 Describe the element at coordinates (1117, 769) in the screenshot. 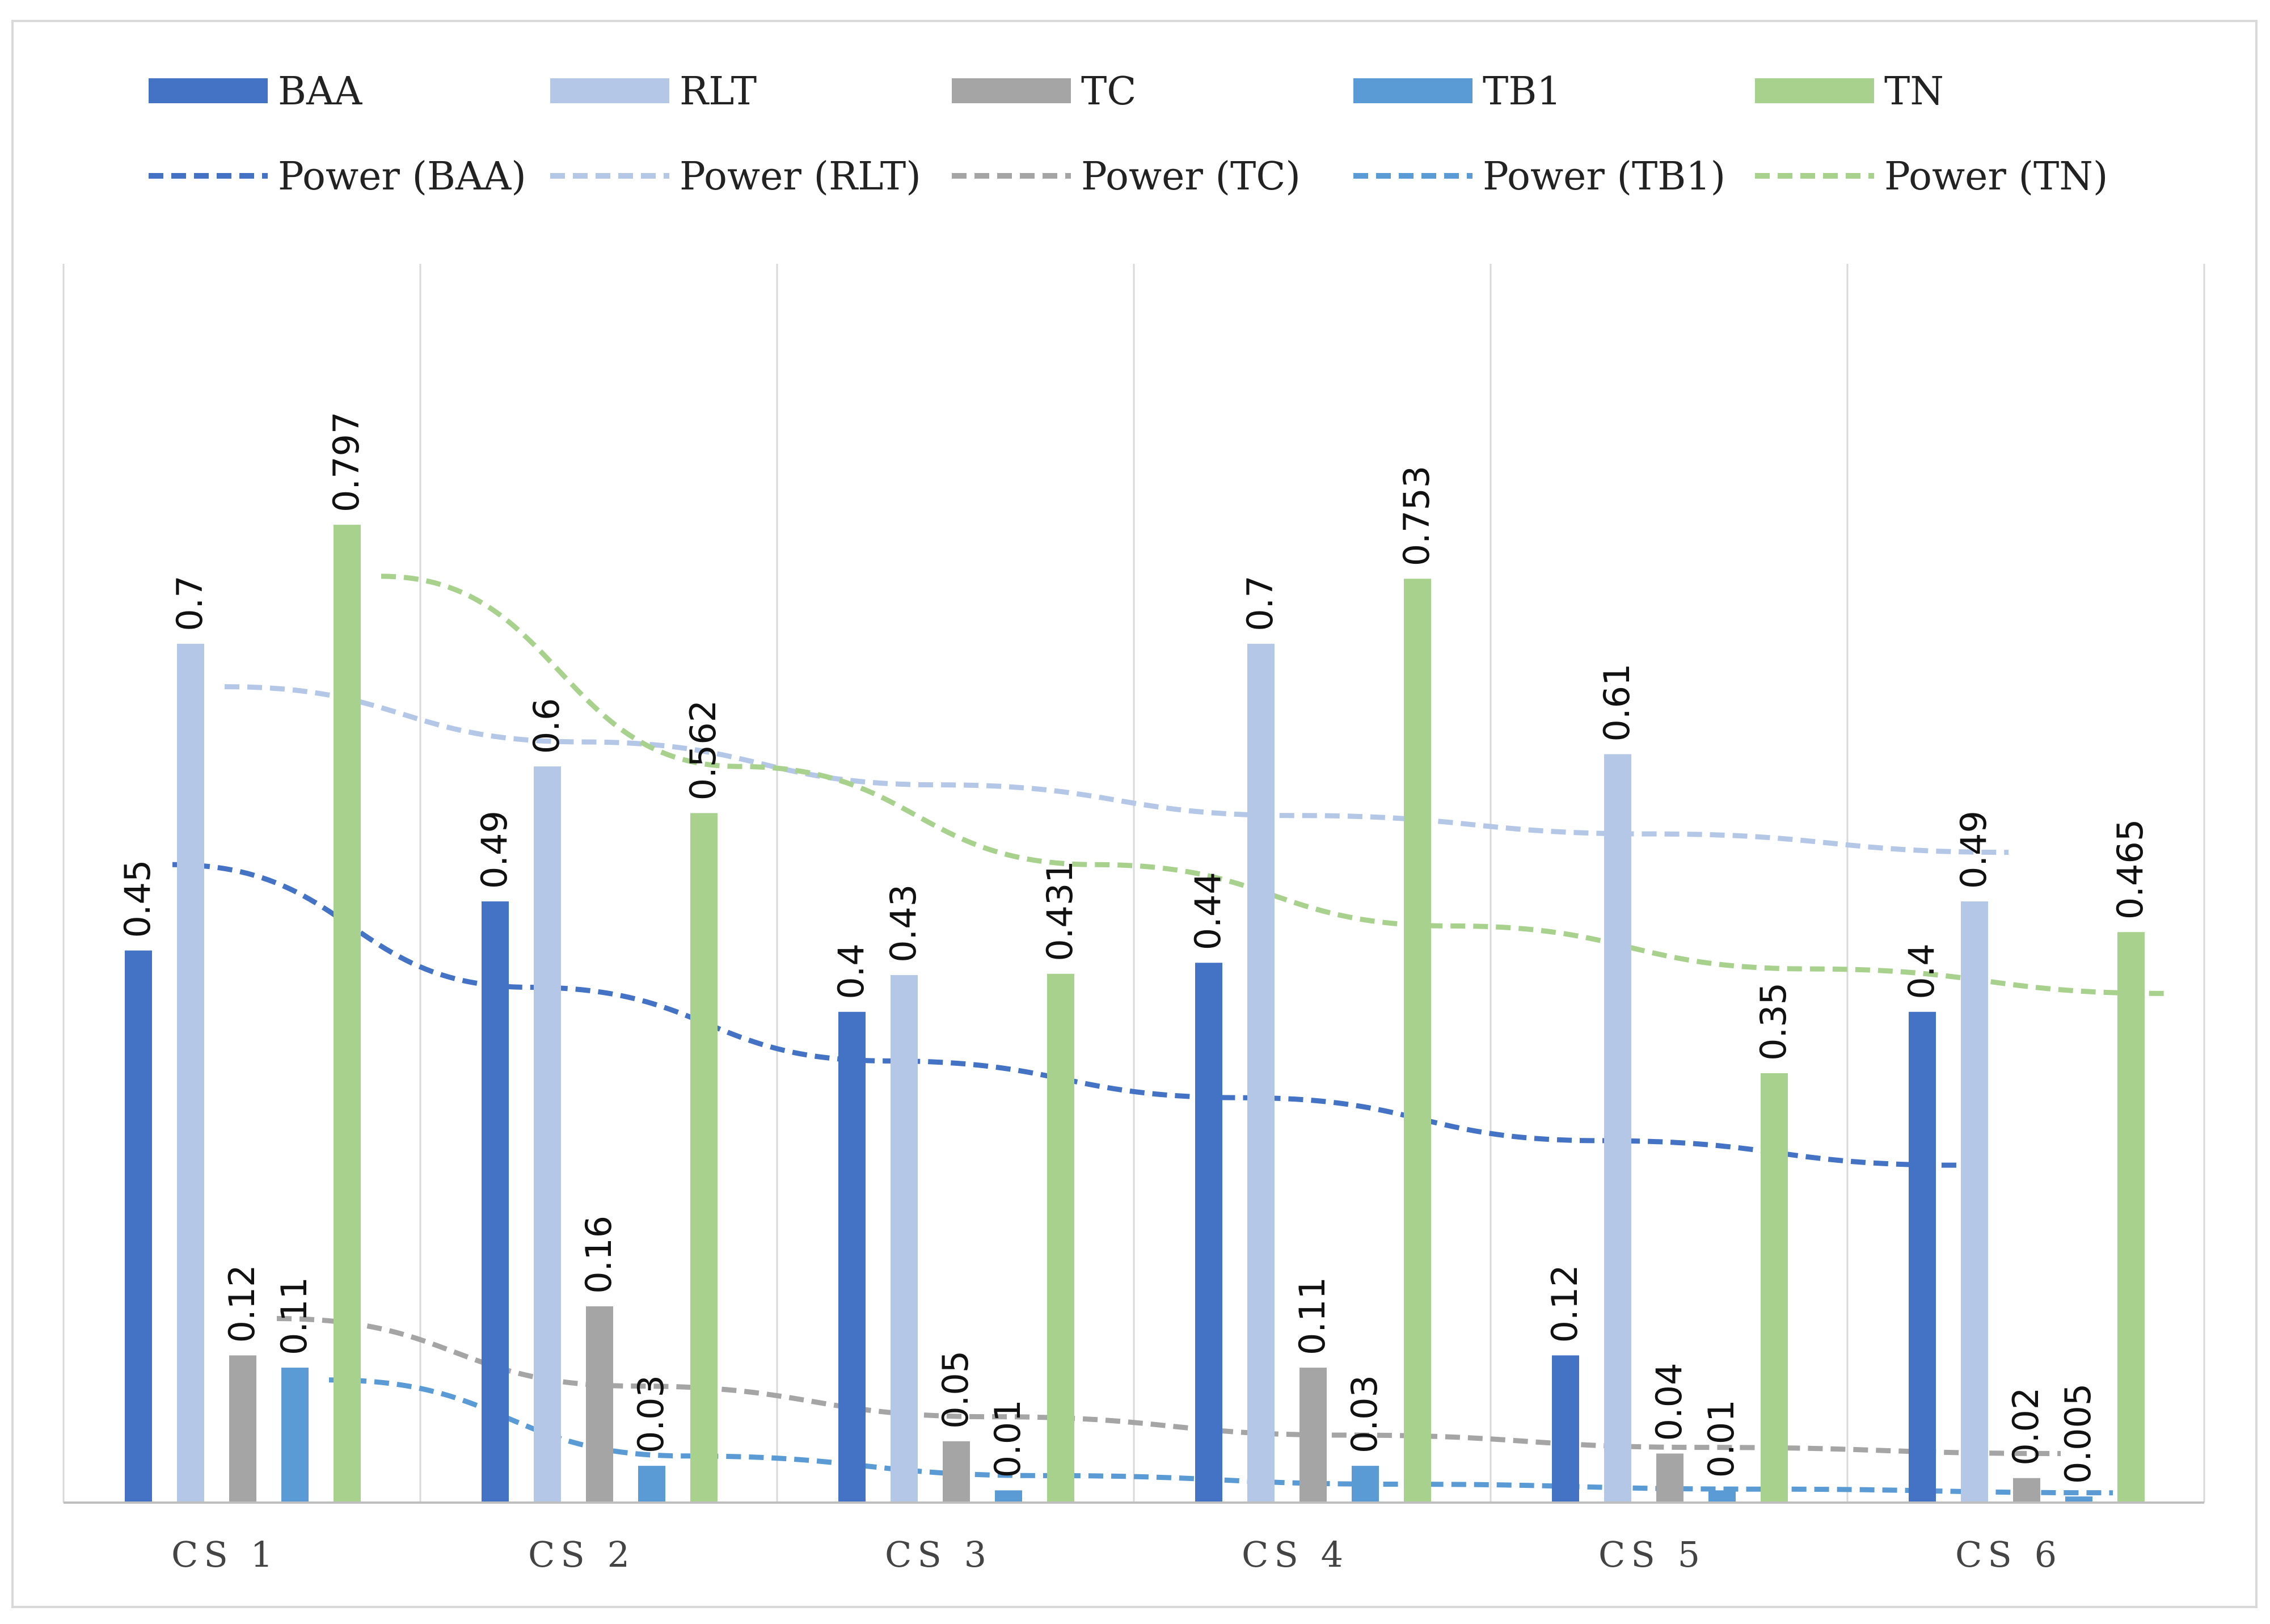

I see `trendline-rlt` at that location.